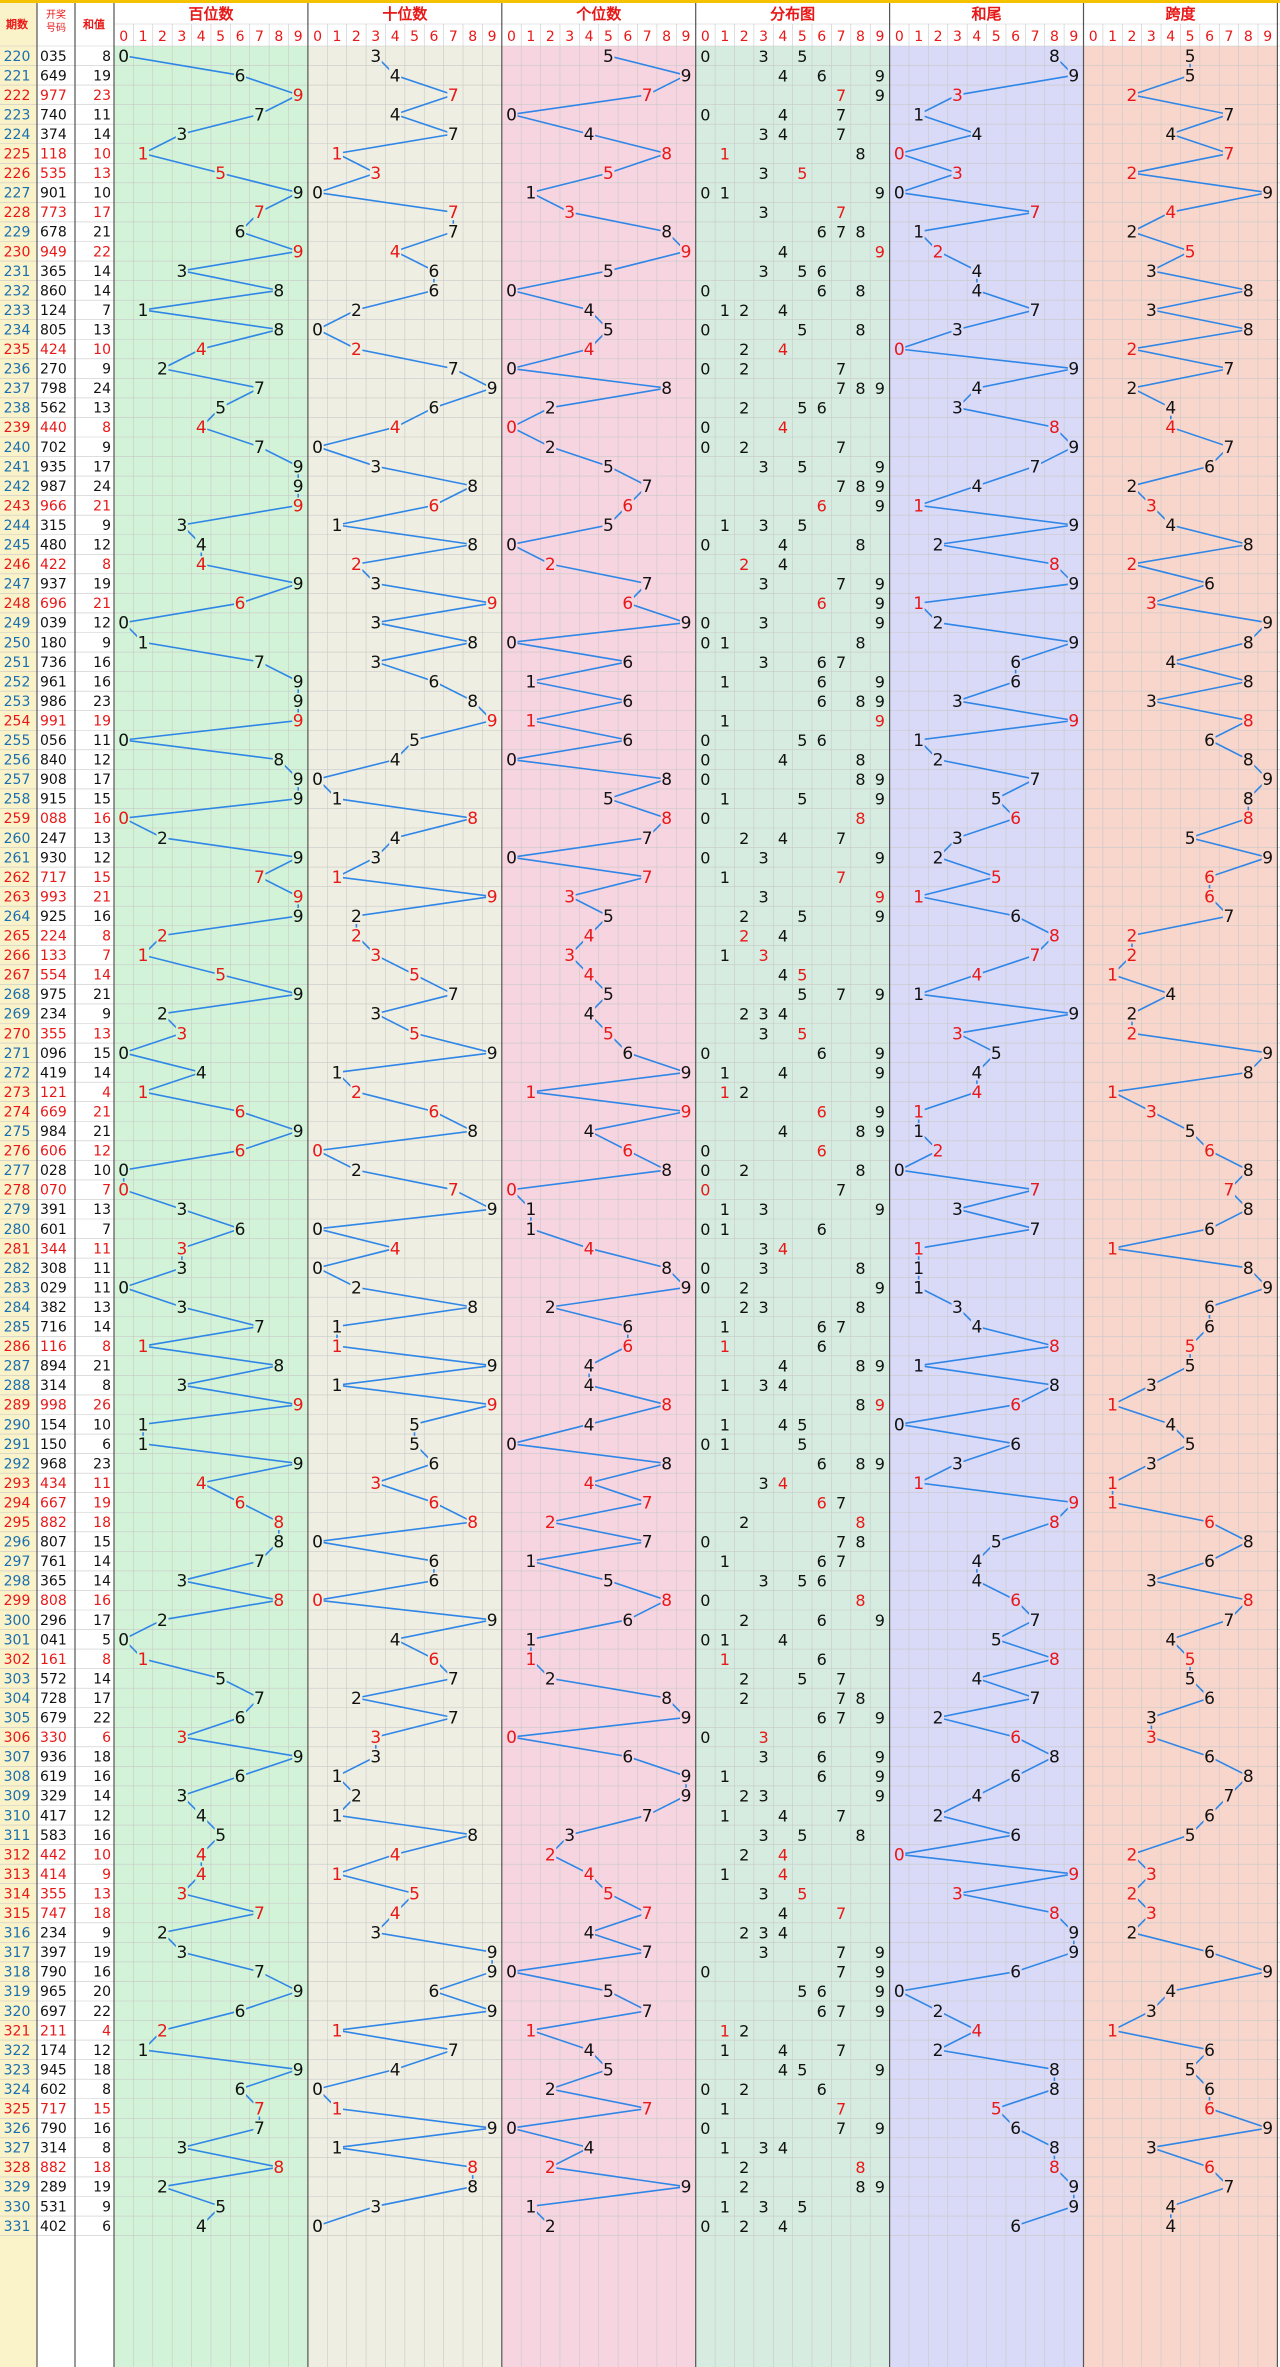 This screenshot has width=1280, height=2367. What do you see at coordinates (106, 448) in the screenshot?
I see `sum-value: 9` at bounding box center [106, 448].